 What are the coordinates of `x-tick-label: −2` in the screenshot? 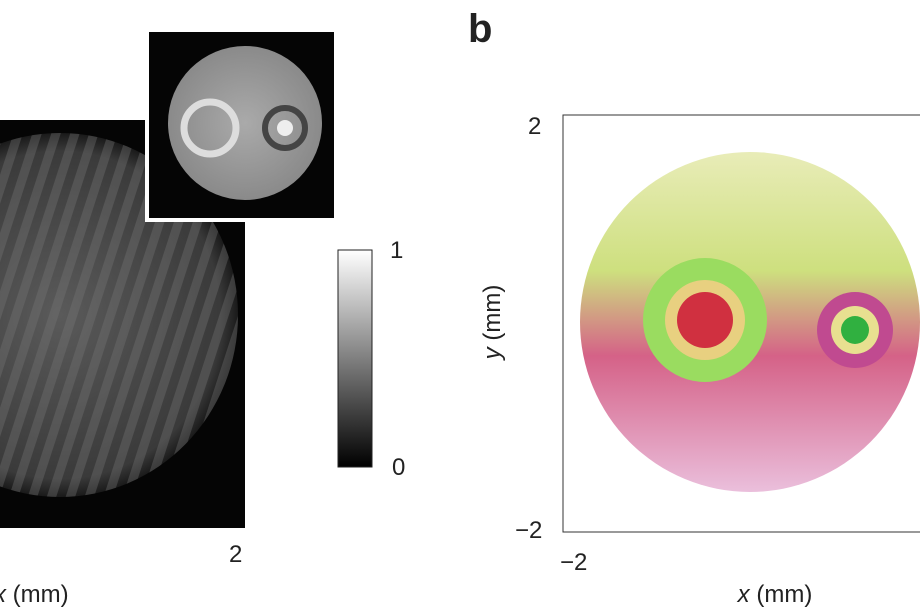 It's located at (573, 562).